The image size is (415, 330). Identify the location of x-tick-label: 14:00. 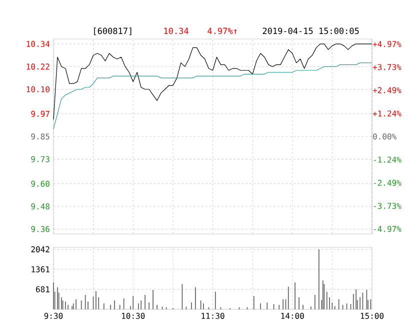
(292, 315).